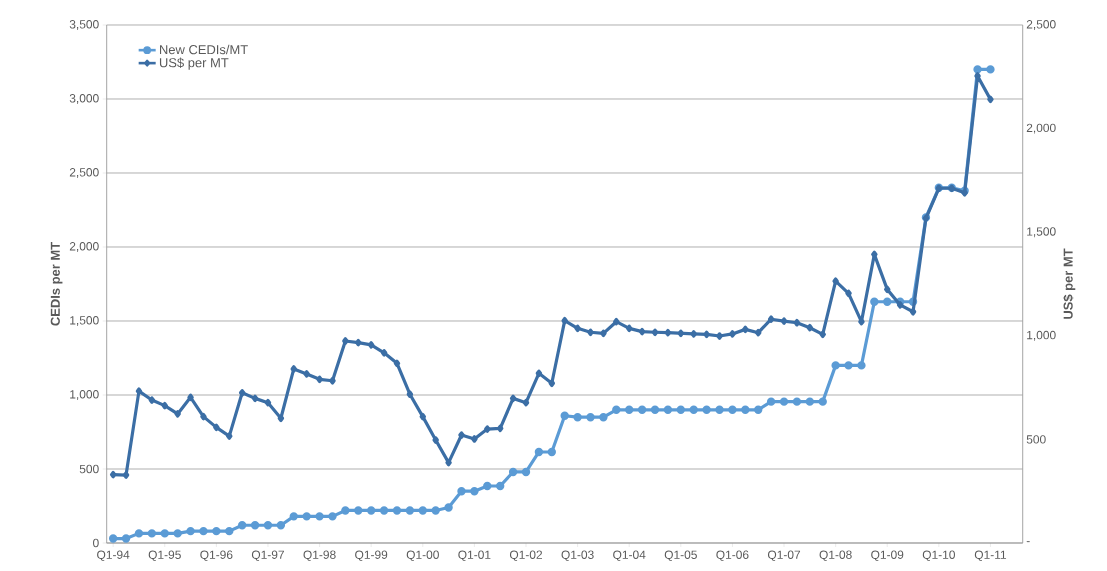 The image size is (1107, 571). What do you see at coordinates (1041, 335) in the screenshot?
I see `y2-tick-label: 1,000` at bounding box center [1041, 335].